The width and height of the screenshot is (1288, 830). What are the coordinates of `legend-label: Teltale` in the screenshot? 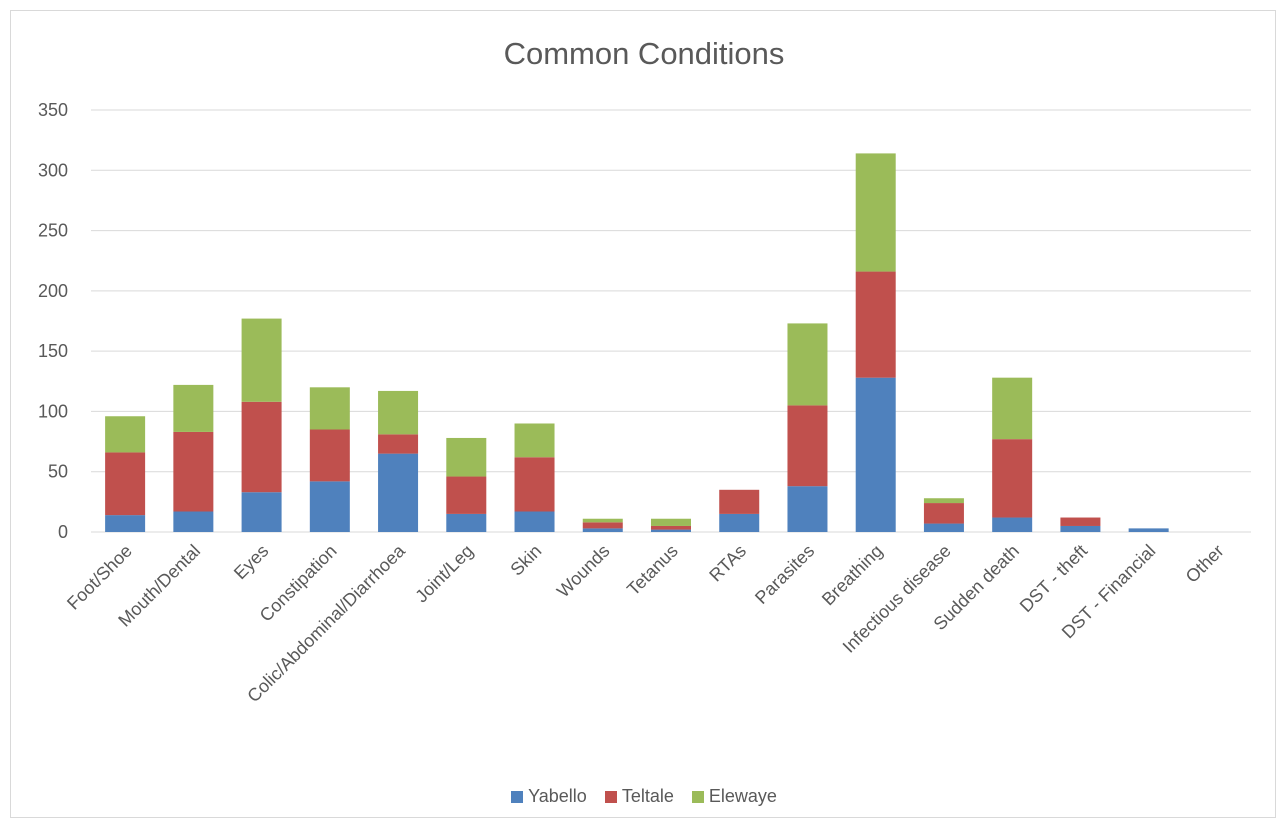 It's located at (647, 796).